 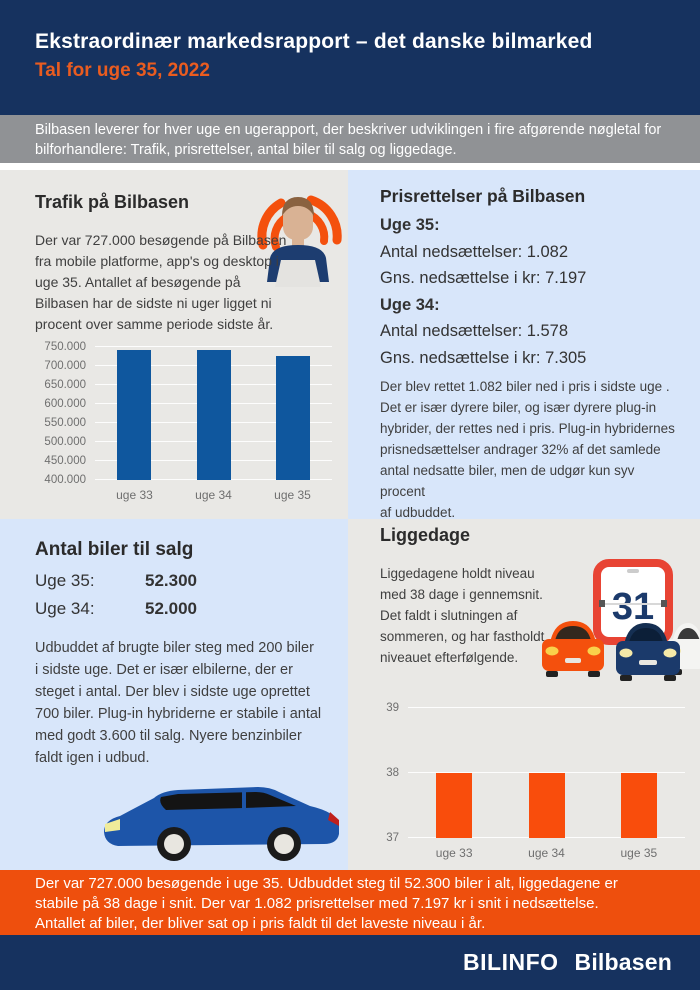 I want to click on price-week34-label: Uge 34:, so click(x=410, y=304).